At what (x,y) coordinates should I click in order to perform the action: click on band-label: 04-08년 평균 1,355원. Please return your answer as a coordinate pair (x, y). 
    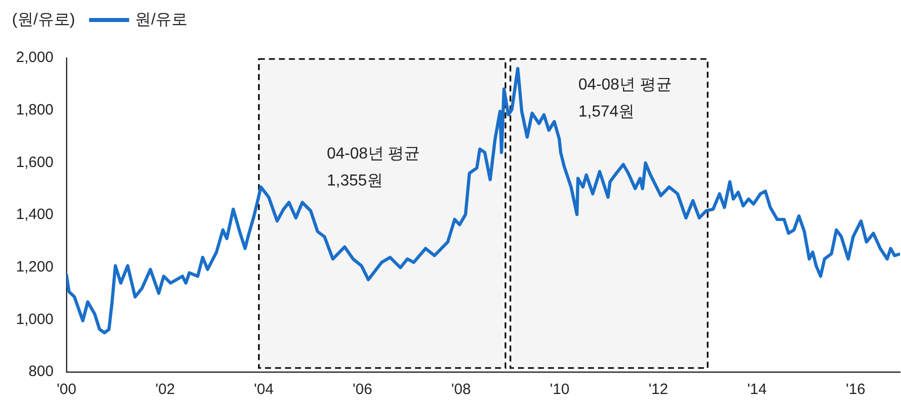
    Looking at the image, I should click on (373, 167).